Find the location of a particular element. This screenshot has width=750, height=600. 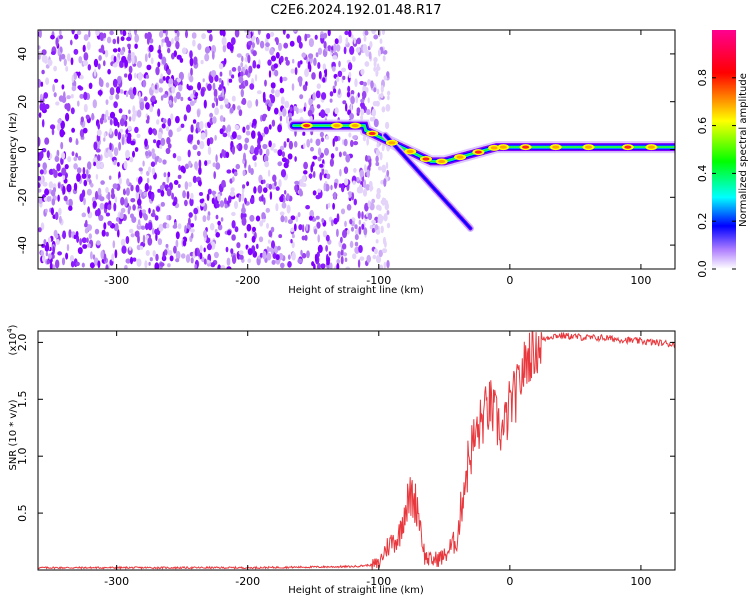

signal-hotspot-core is located at coordinates (556, 147).